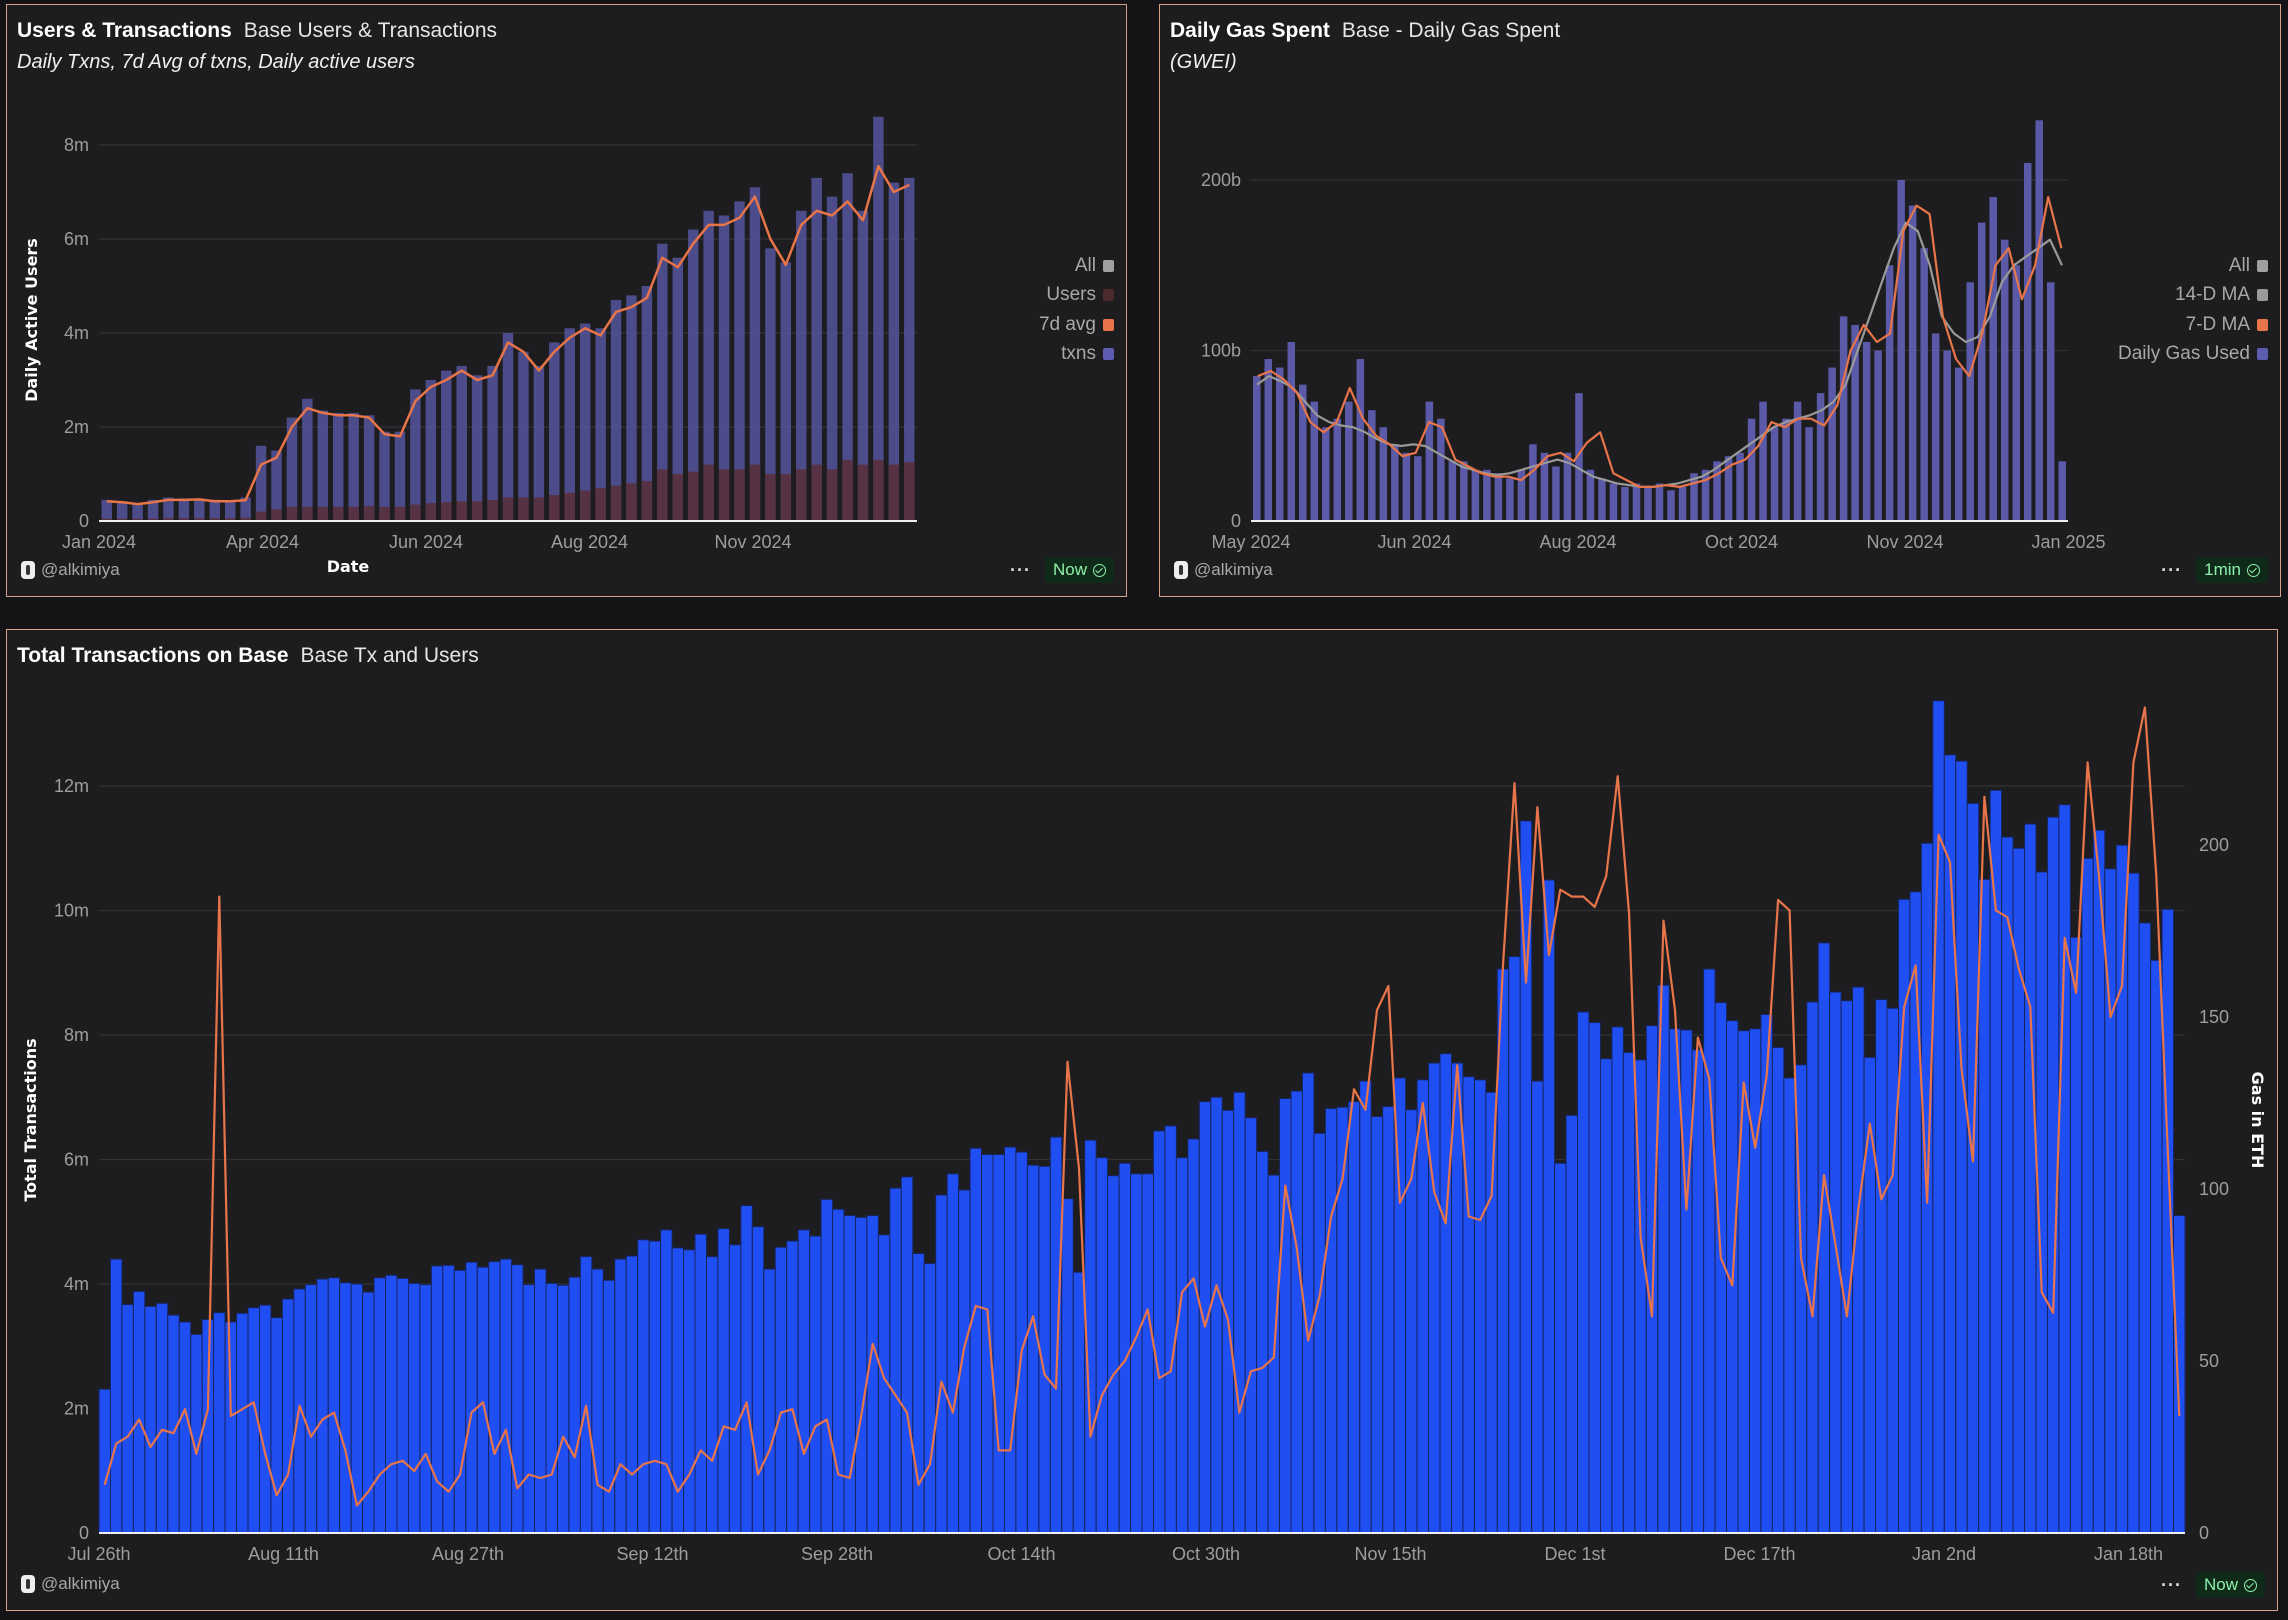  Describe the element at coordinates (1076, 296) in the screenshot. I see `legend-item-users: Users` at that location.